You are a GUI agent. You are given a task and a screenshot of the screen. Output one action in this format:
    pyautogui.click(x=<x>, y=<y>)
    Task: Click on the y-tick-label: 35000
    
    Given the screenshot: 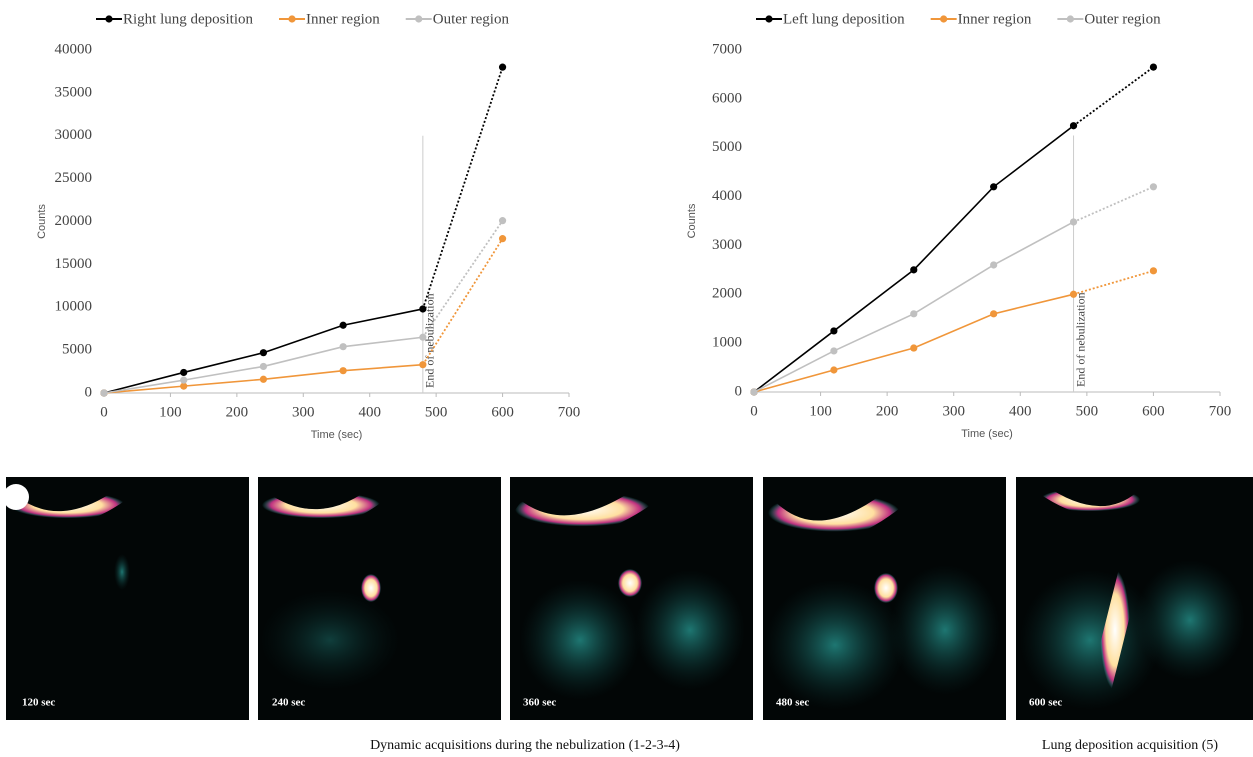 What is the action you would take?
    pyautogui.click(x=74, y=92)
    